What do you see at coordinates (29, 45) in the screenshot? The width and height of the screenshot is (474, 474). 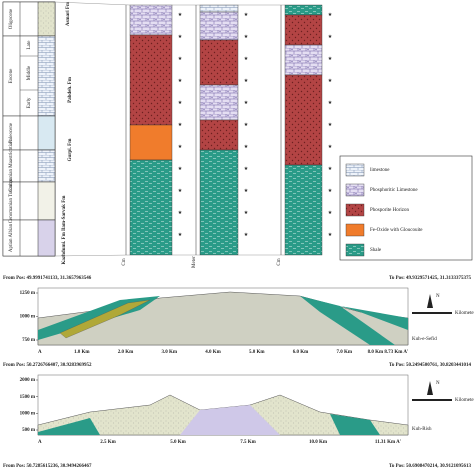 I see `epoch-label: Late` at bounding box center [29, 45].